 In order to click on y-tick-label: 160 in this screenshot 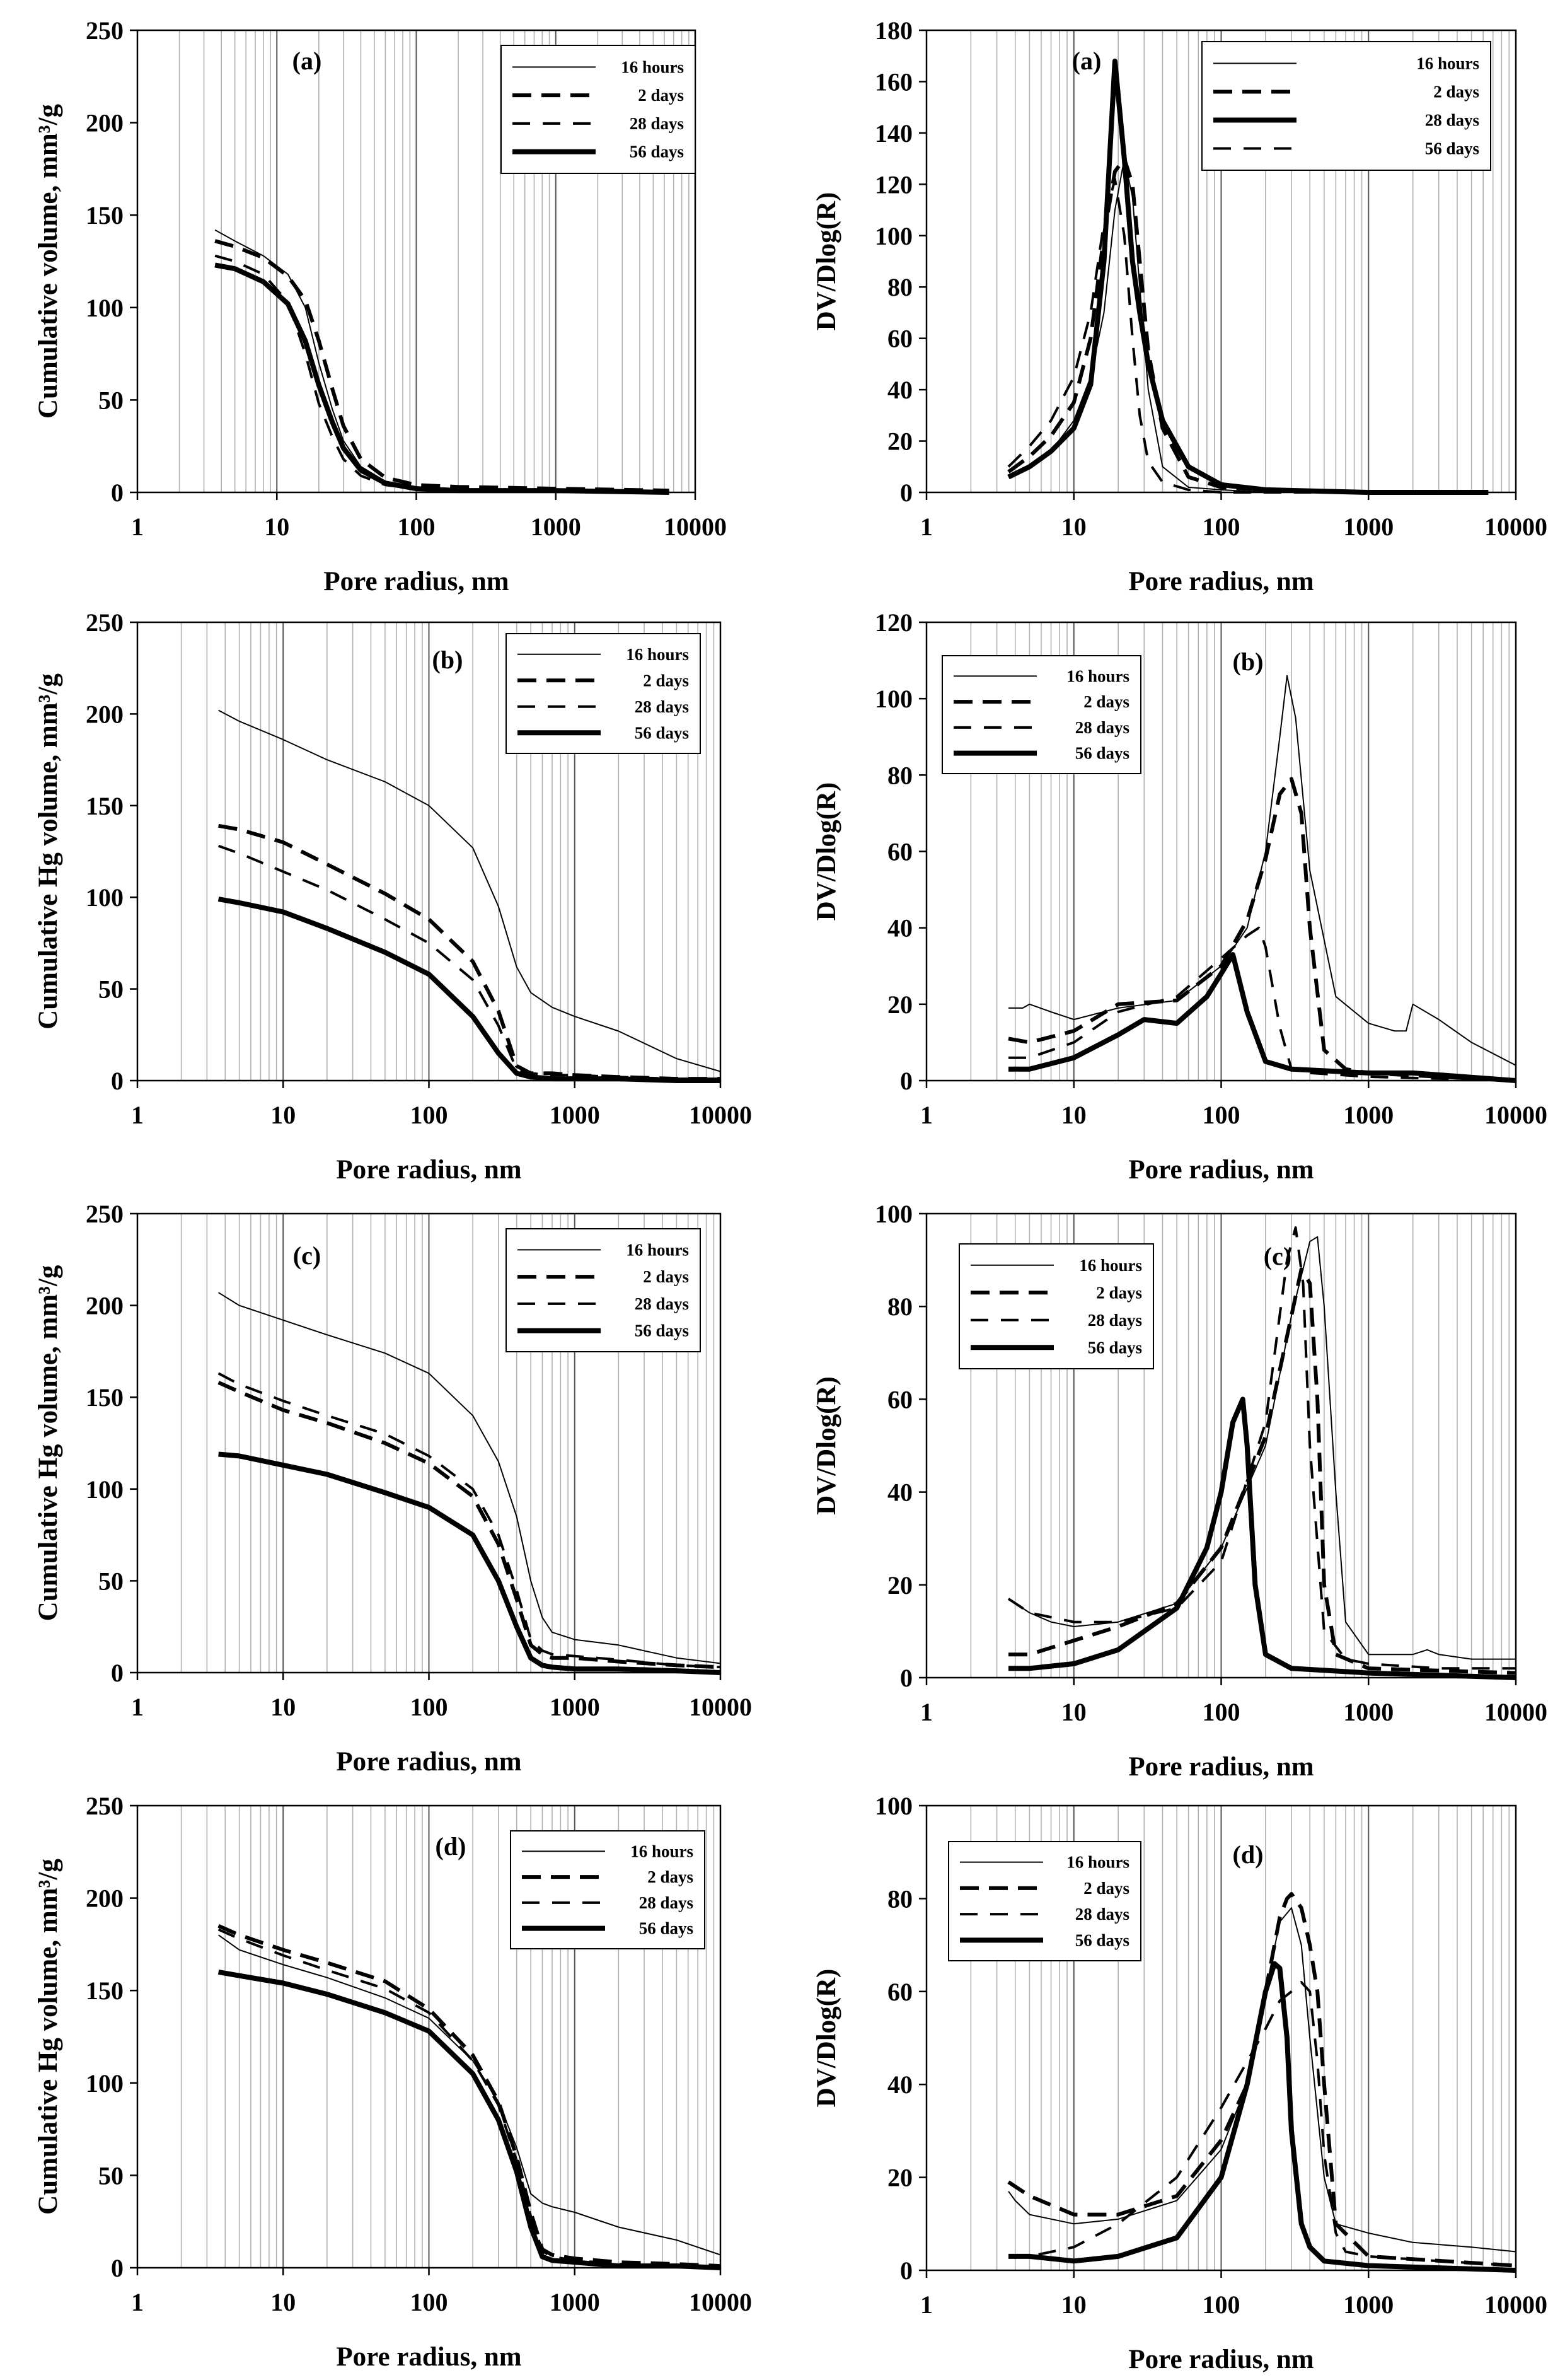, I will do `click(894, 82)`.